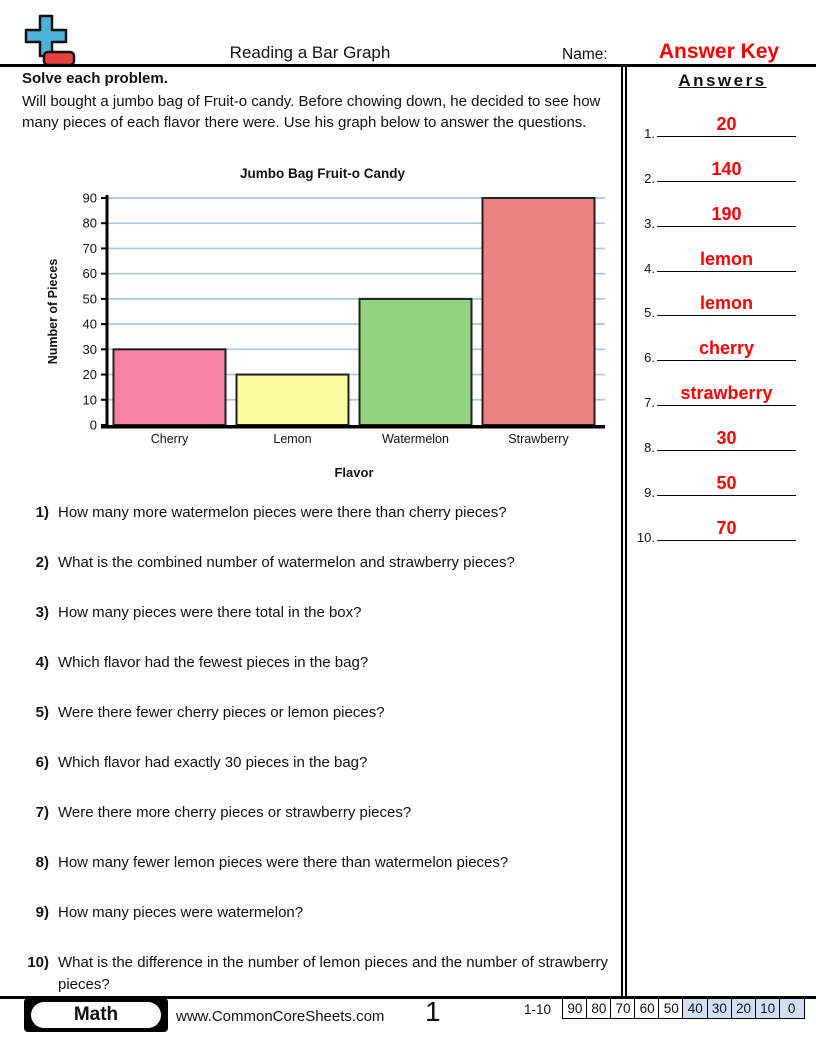 This screenshot has height=1056, width=816. I want to click on answer-number: 10., so click(645, 537).